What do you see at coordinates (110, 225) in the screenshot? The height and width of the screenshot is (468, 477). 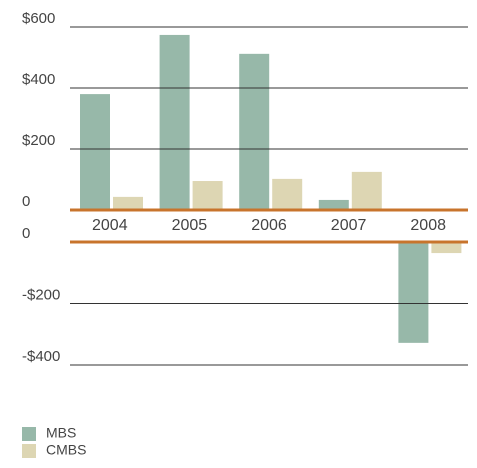 I see `x-tick-label: 2004` at bounding box center [110, 225].